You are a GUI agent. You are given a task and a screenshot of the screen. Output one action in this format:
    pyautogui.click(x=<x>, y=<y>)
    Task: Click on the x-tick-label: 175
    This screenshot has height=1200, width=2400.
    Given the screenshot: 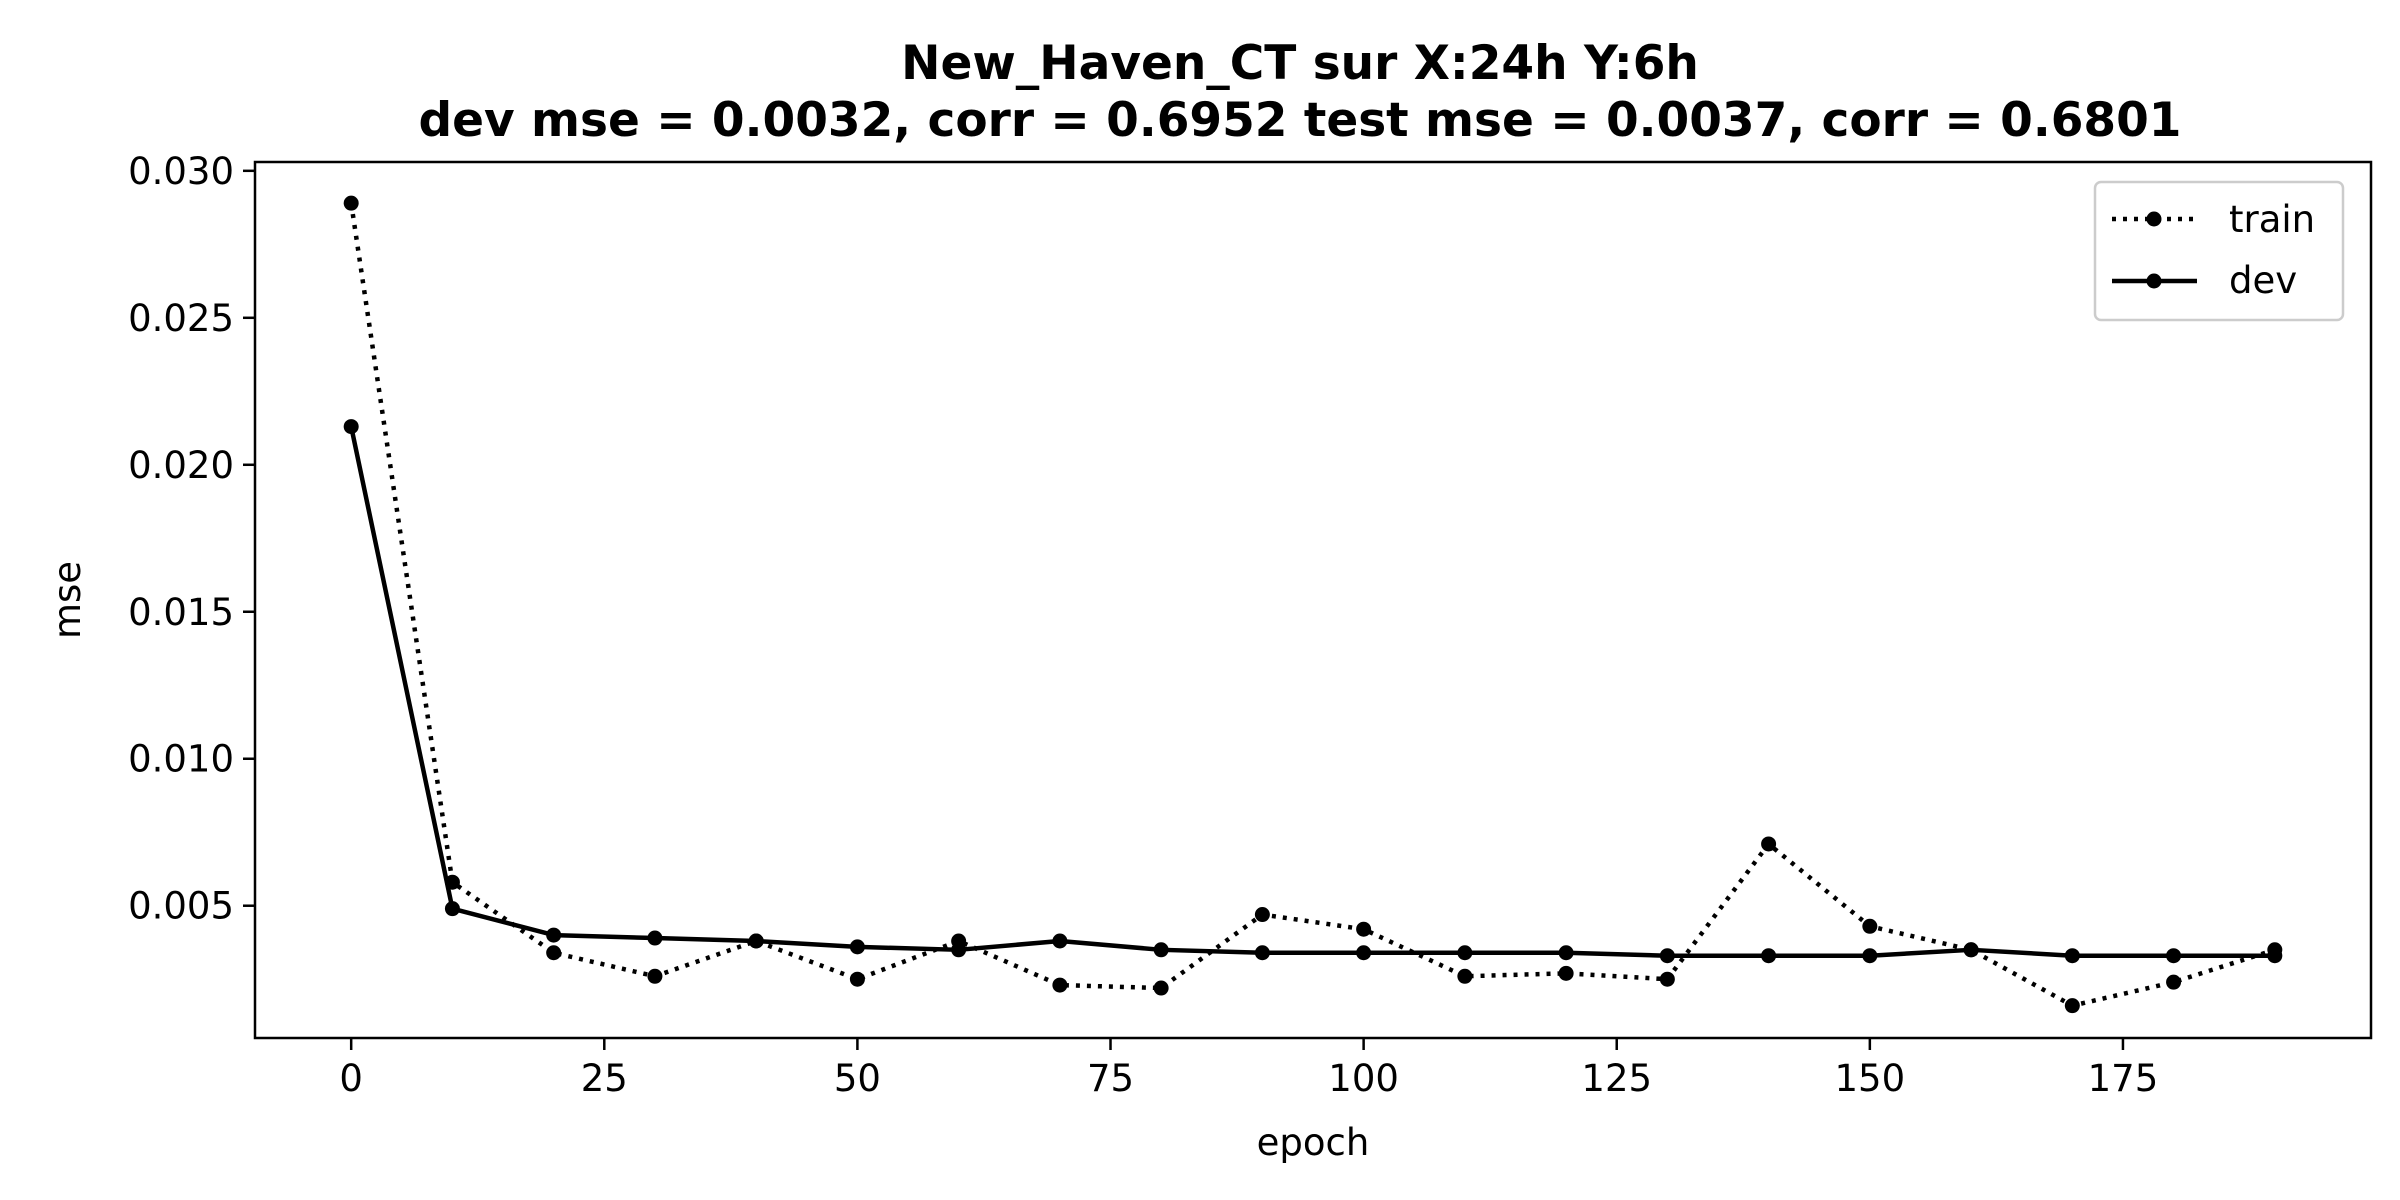 What is the action you would take?
    pyautogui.click(x=2123, y=1078)
    